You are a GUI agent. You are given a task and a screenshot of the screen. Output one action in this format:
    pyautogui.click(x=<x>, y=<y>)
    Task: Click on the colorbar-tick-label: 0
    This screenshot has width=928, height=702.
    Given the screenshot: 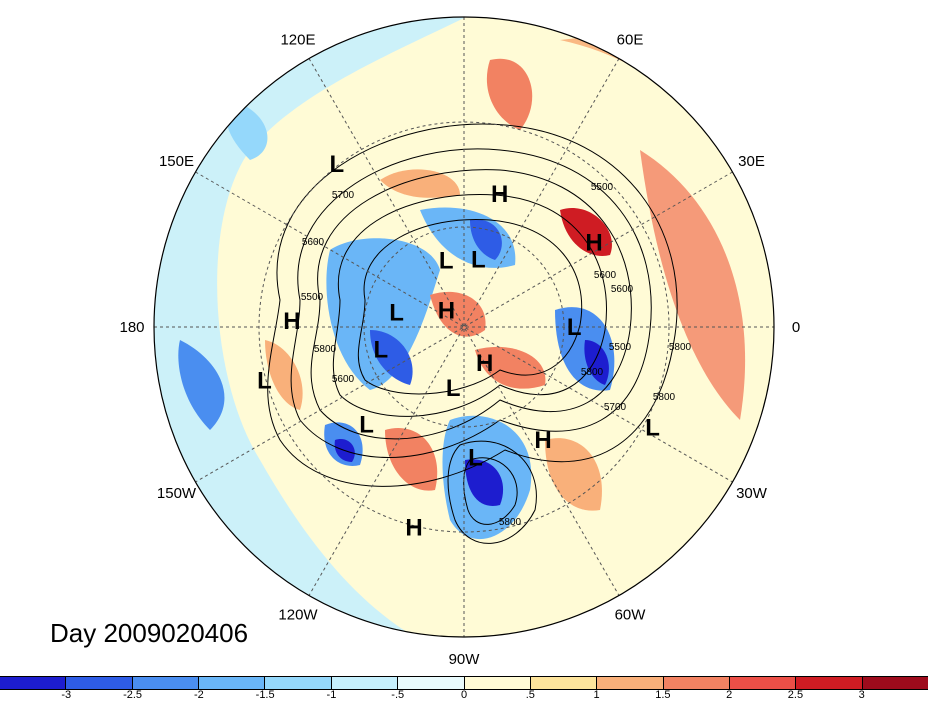 What is the action you would take?
    pyautogui.click(x=464, y=695)
    